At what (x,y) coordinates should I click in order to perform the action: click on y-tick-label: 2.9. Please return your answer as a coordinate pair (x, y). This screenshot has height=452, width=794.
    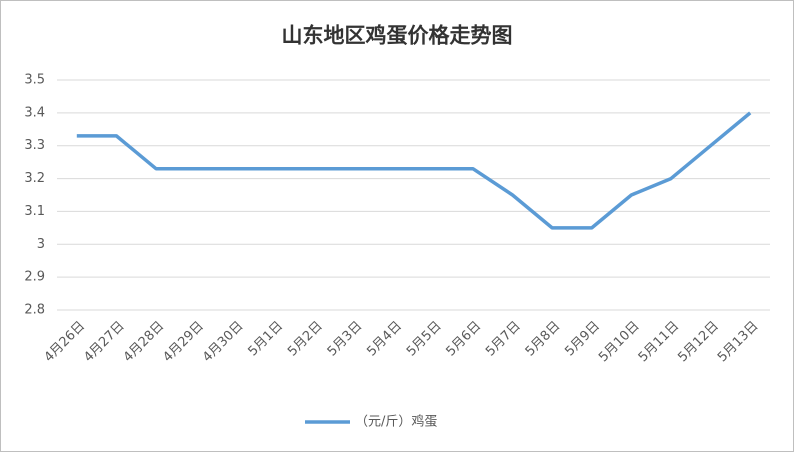
    Looking at the image, I should click on (34, 277).